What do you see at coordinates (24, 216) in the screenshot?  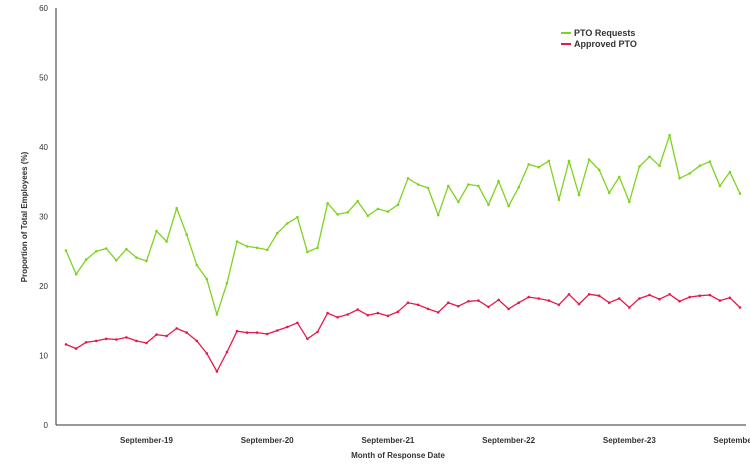 I see `y-axis-title: Proportion of Total Employees (%)` at bounding box center [24, 216].